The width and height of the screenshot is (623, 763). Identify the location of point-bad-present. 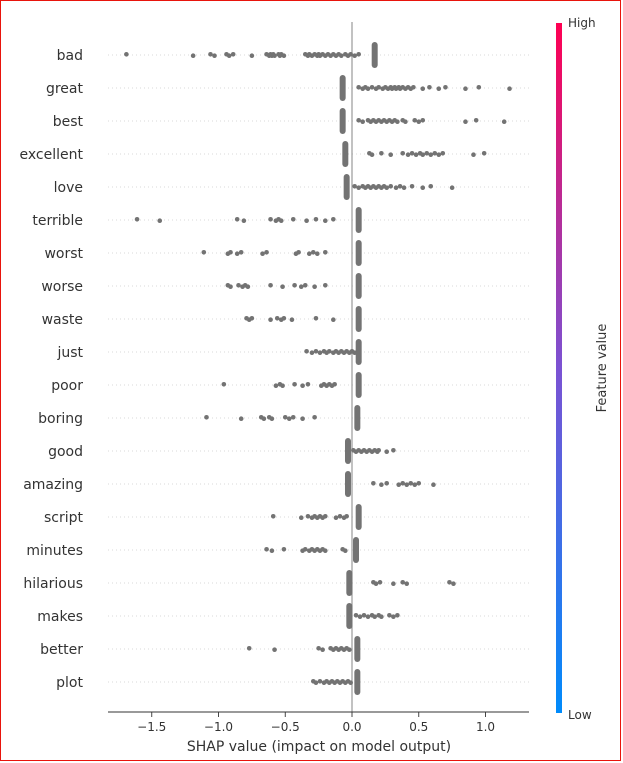
(374, 55).